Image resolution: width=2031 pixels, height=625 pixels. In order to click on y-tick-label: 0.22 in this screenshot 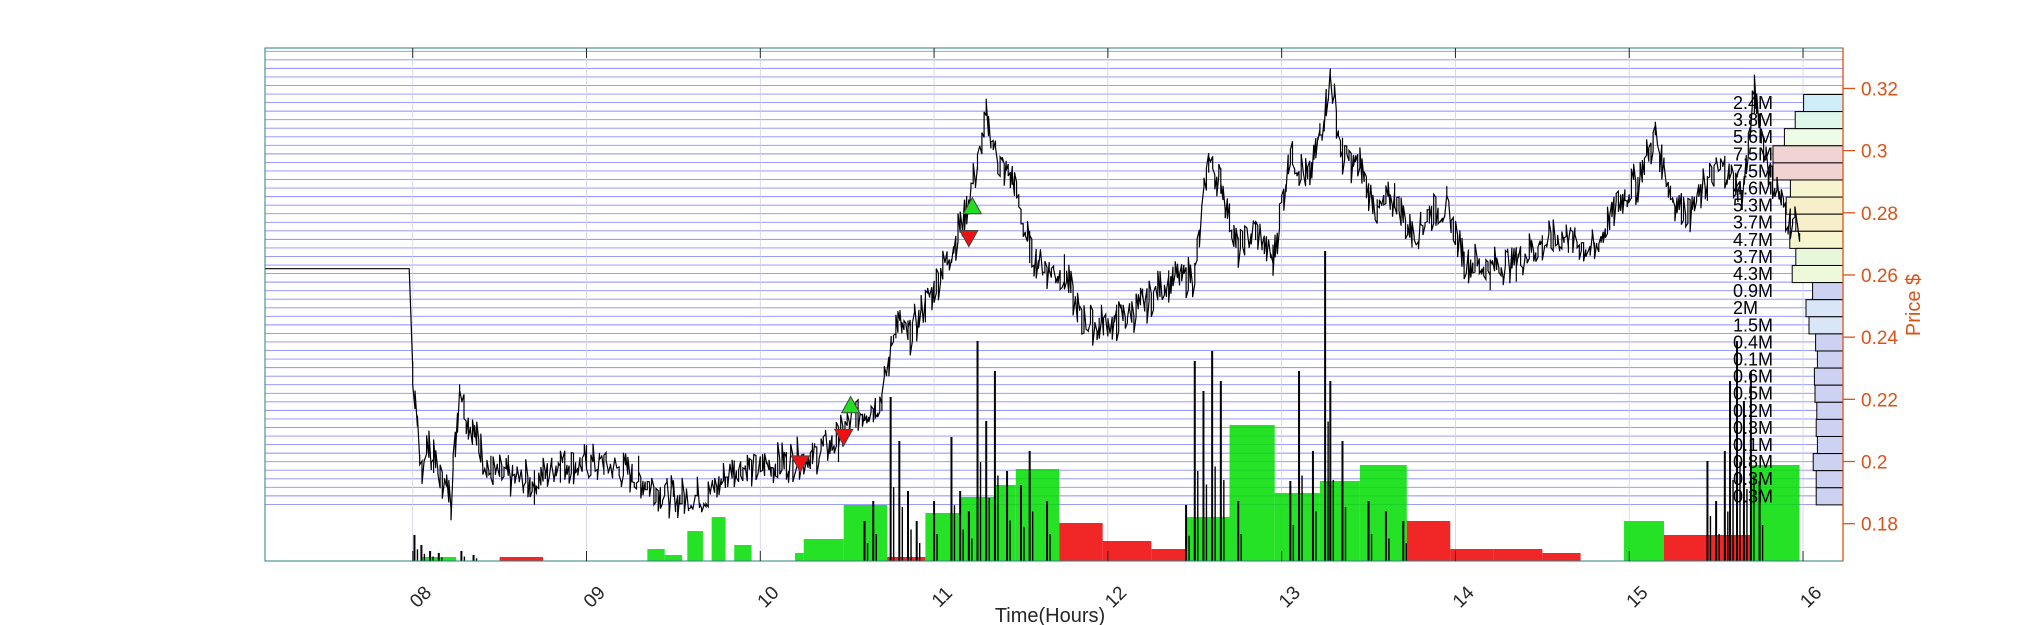, I will do `click(1879, 400)`.